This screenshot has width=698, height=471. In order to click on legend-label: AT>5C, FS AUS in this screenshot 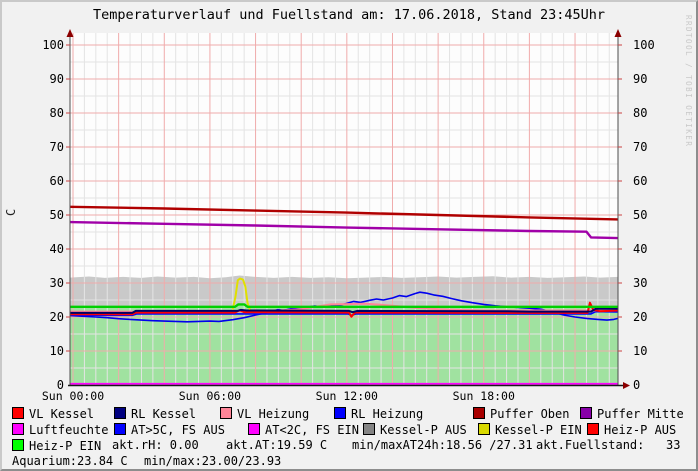, I will do `click(178, 430)`.